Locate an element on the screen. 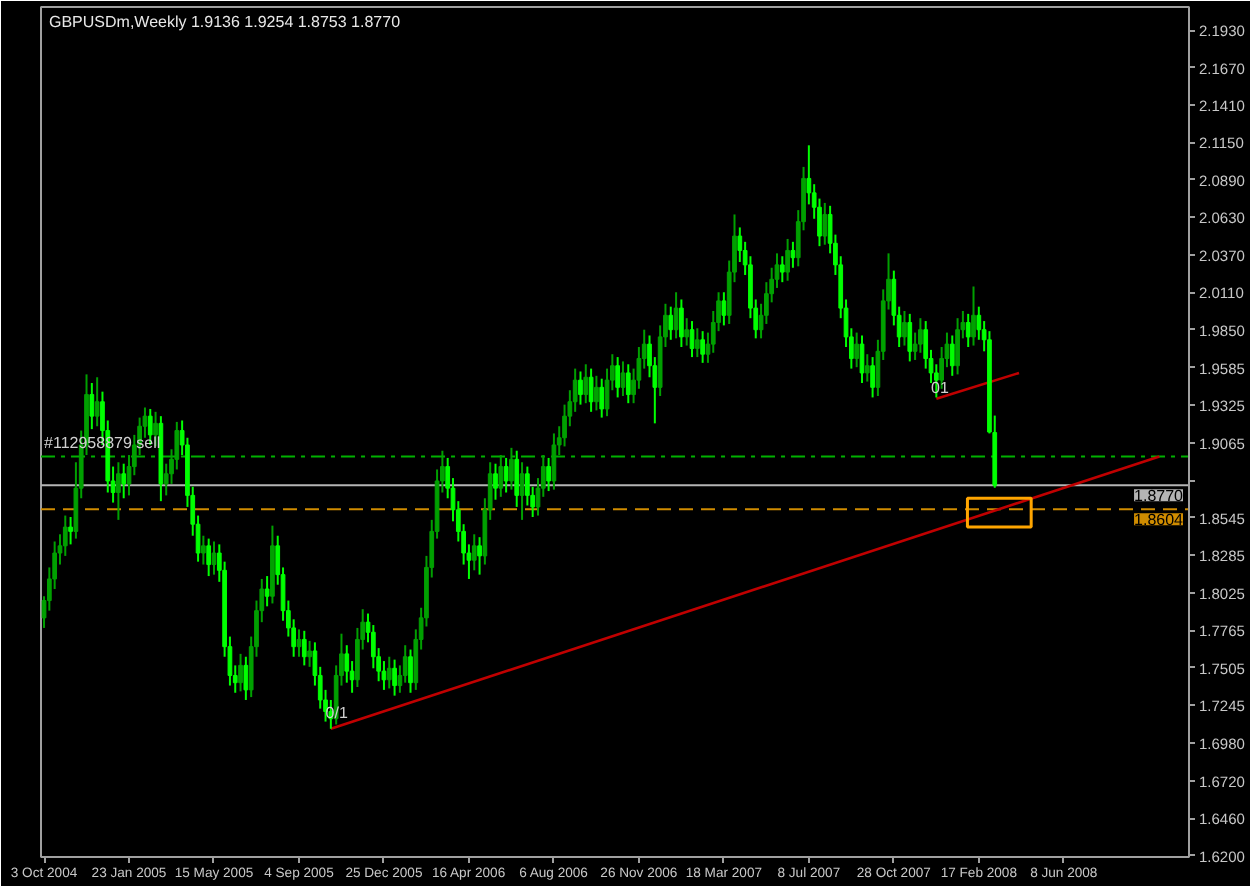 The image size is (1250, 886). ref-line-label: 1.8770 is located at coordinates (1159, 496).